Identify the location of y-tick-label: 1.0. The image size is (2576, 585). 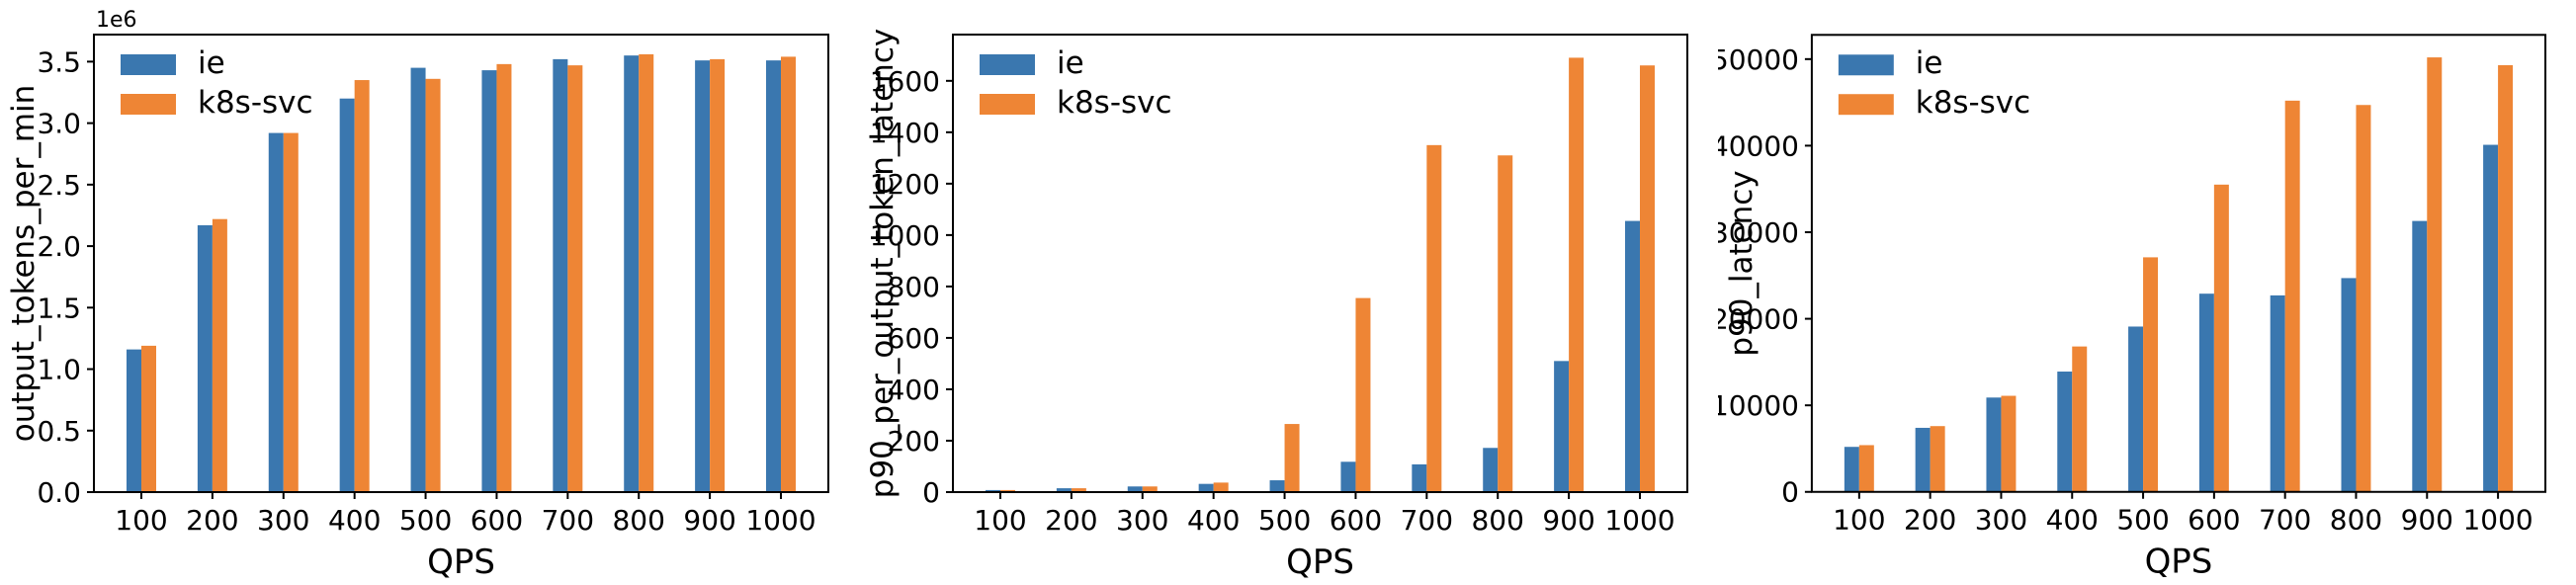
(59, 370).